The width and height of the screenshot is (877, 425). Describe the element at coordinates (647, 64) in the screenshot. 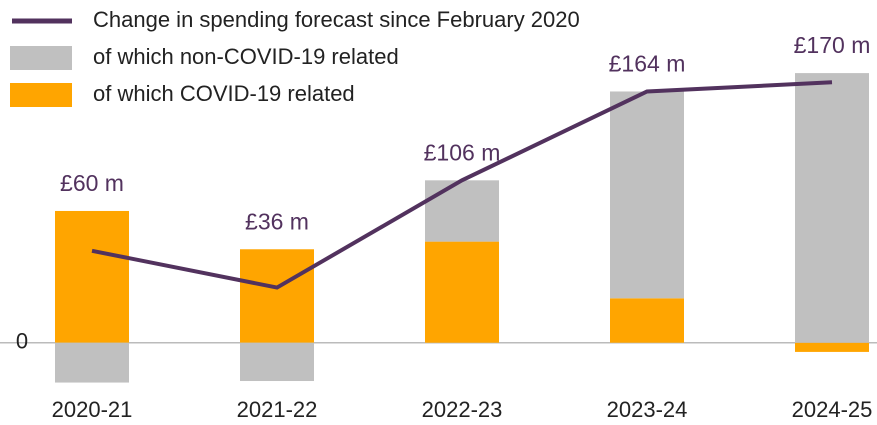

I see `data-label: £164 m` at that location.